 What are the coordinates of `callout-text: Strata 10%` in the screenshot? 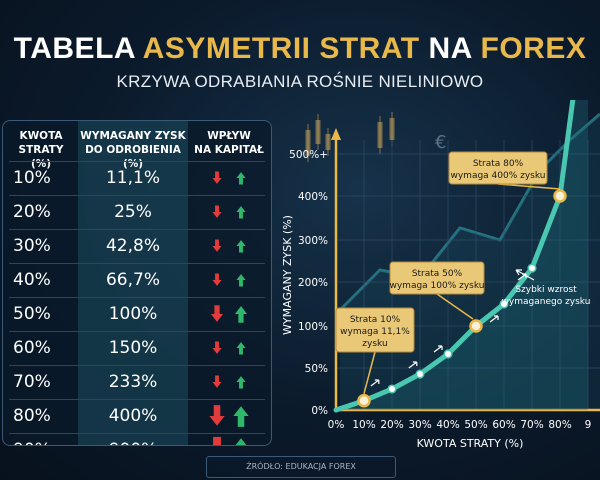 It's located at (375, 320).